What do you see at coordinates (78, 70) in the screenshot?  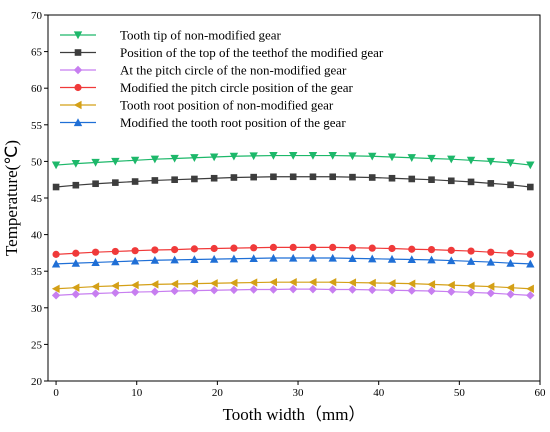 I see `legend-marker` at bounding box center [78, 70].